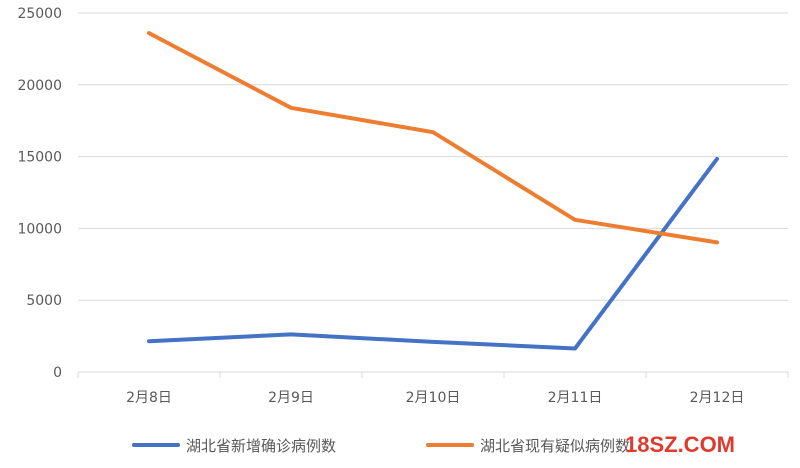  What do you see at coordinates (39, 86) in the screenshot?
I see `y-tick-label: 20000` at bounding box center [39, 86].